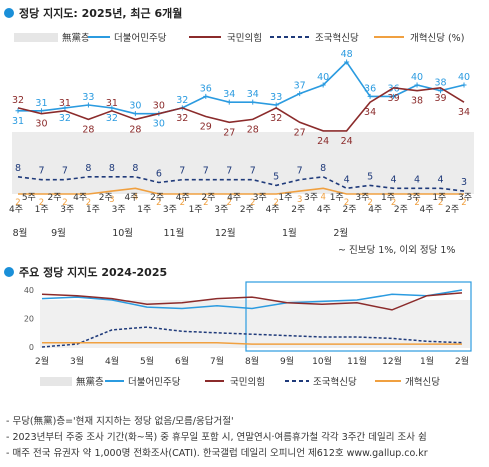 The image size is (489, 467). What do you see at coordinates (88, 97) in the screenshot?
I see `top-data-label-democratic: 33` at bounding box center [88, 97].